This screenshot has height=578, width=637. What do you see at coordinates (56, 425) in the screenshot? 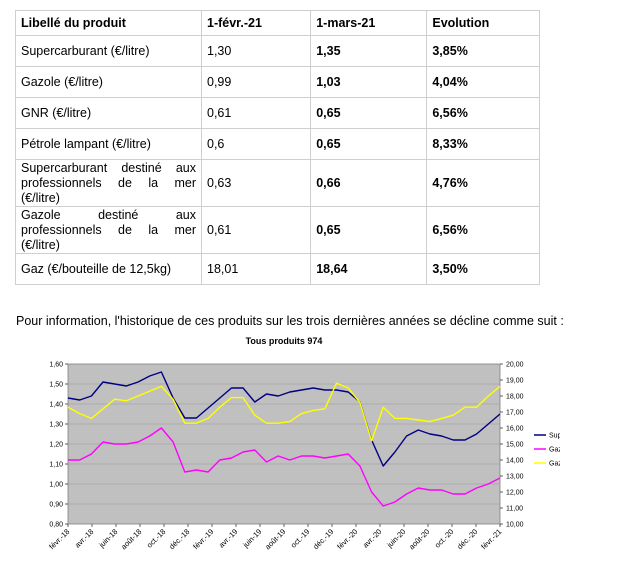
I see `y-left-tick-label: 1,30` at bounding box center [56, 425].